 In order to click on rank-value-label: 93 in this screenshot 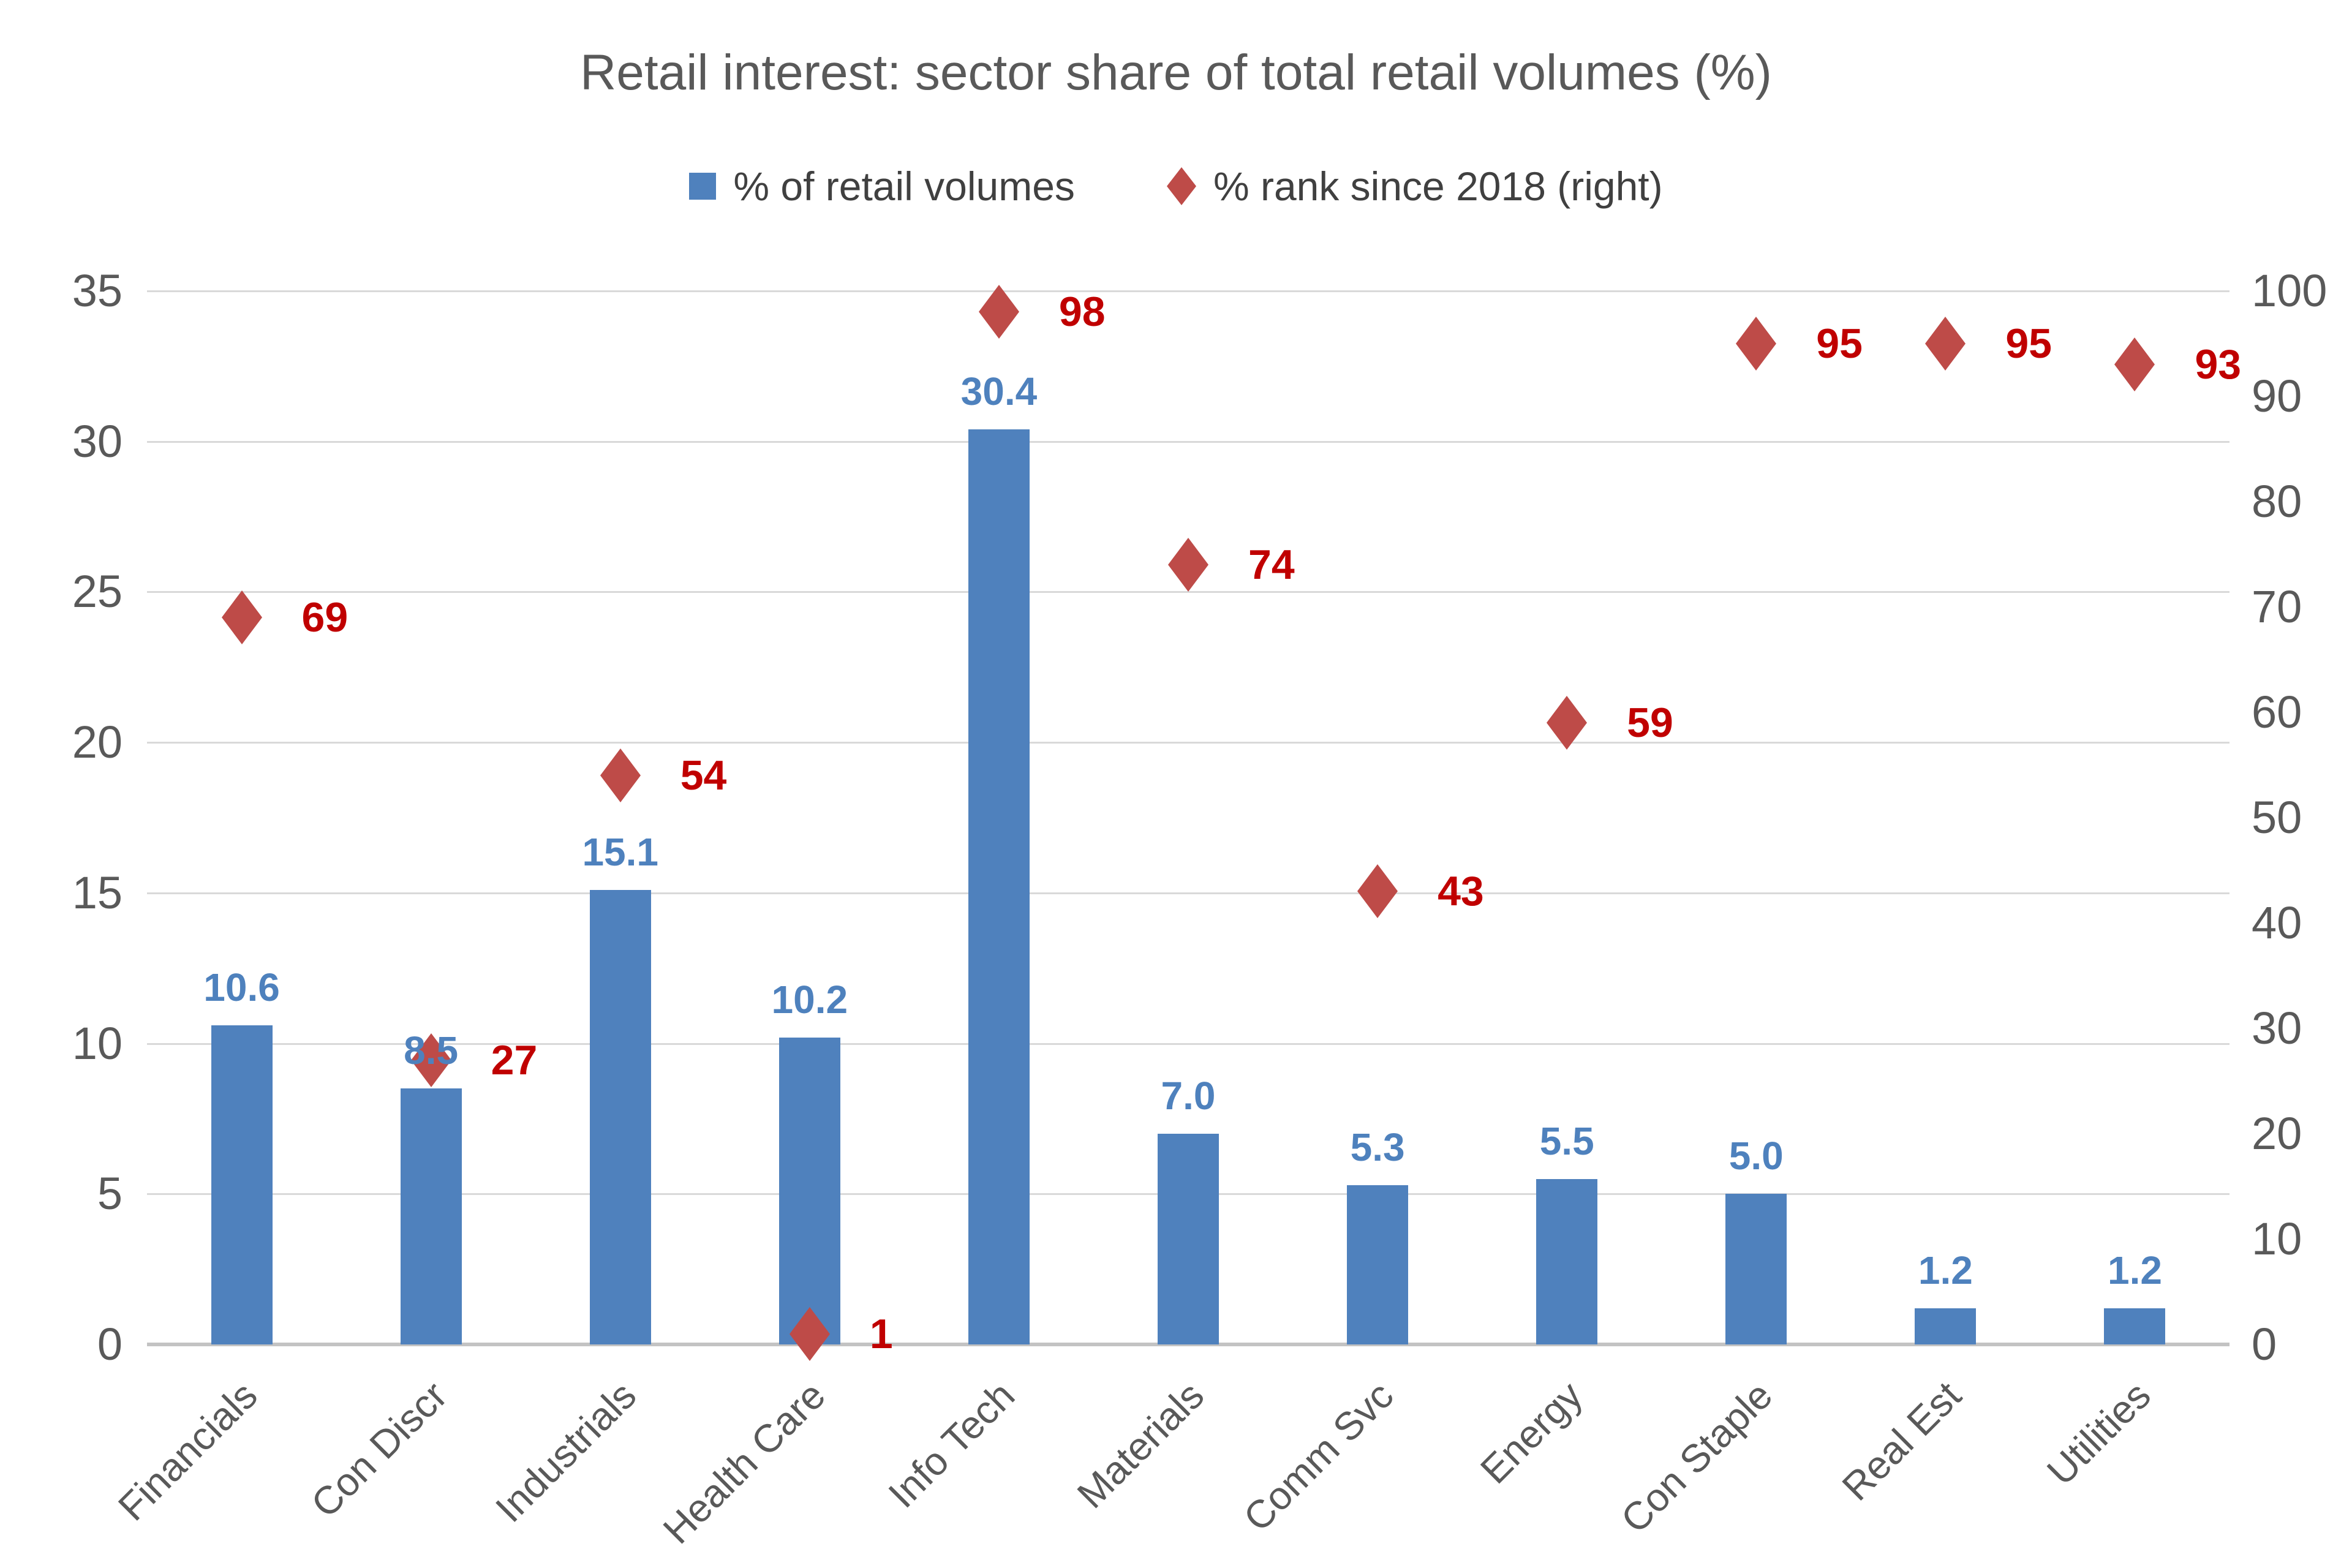, I will do `click(2218, 364)`.